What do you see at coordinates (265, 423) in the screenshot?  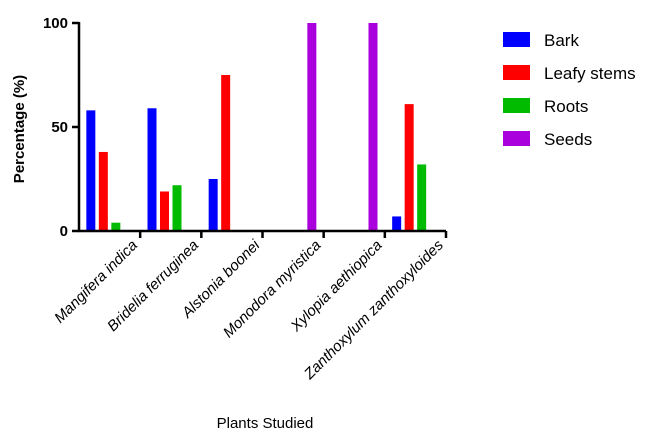 I see `x-axis-title: Plants Studied` at bounding box center [265, 423].